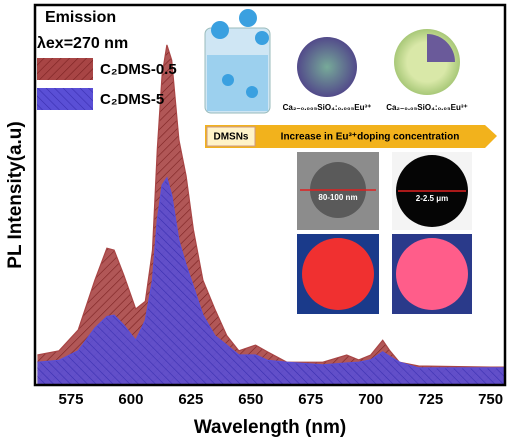 Image resolution: width=520 pixels, height=445 pixels. Describe the element at coordinates (337, 197) in the screenshot. I see `annotation: 80-100 nm` at that location.